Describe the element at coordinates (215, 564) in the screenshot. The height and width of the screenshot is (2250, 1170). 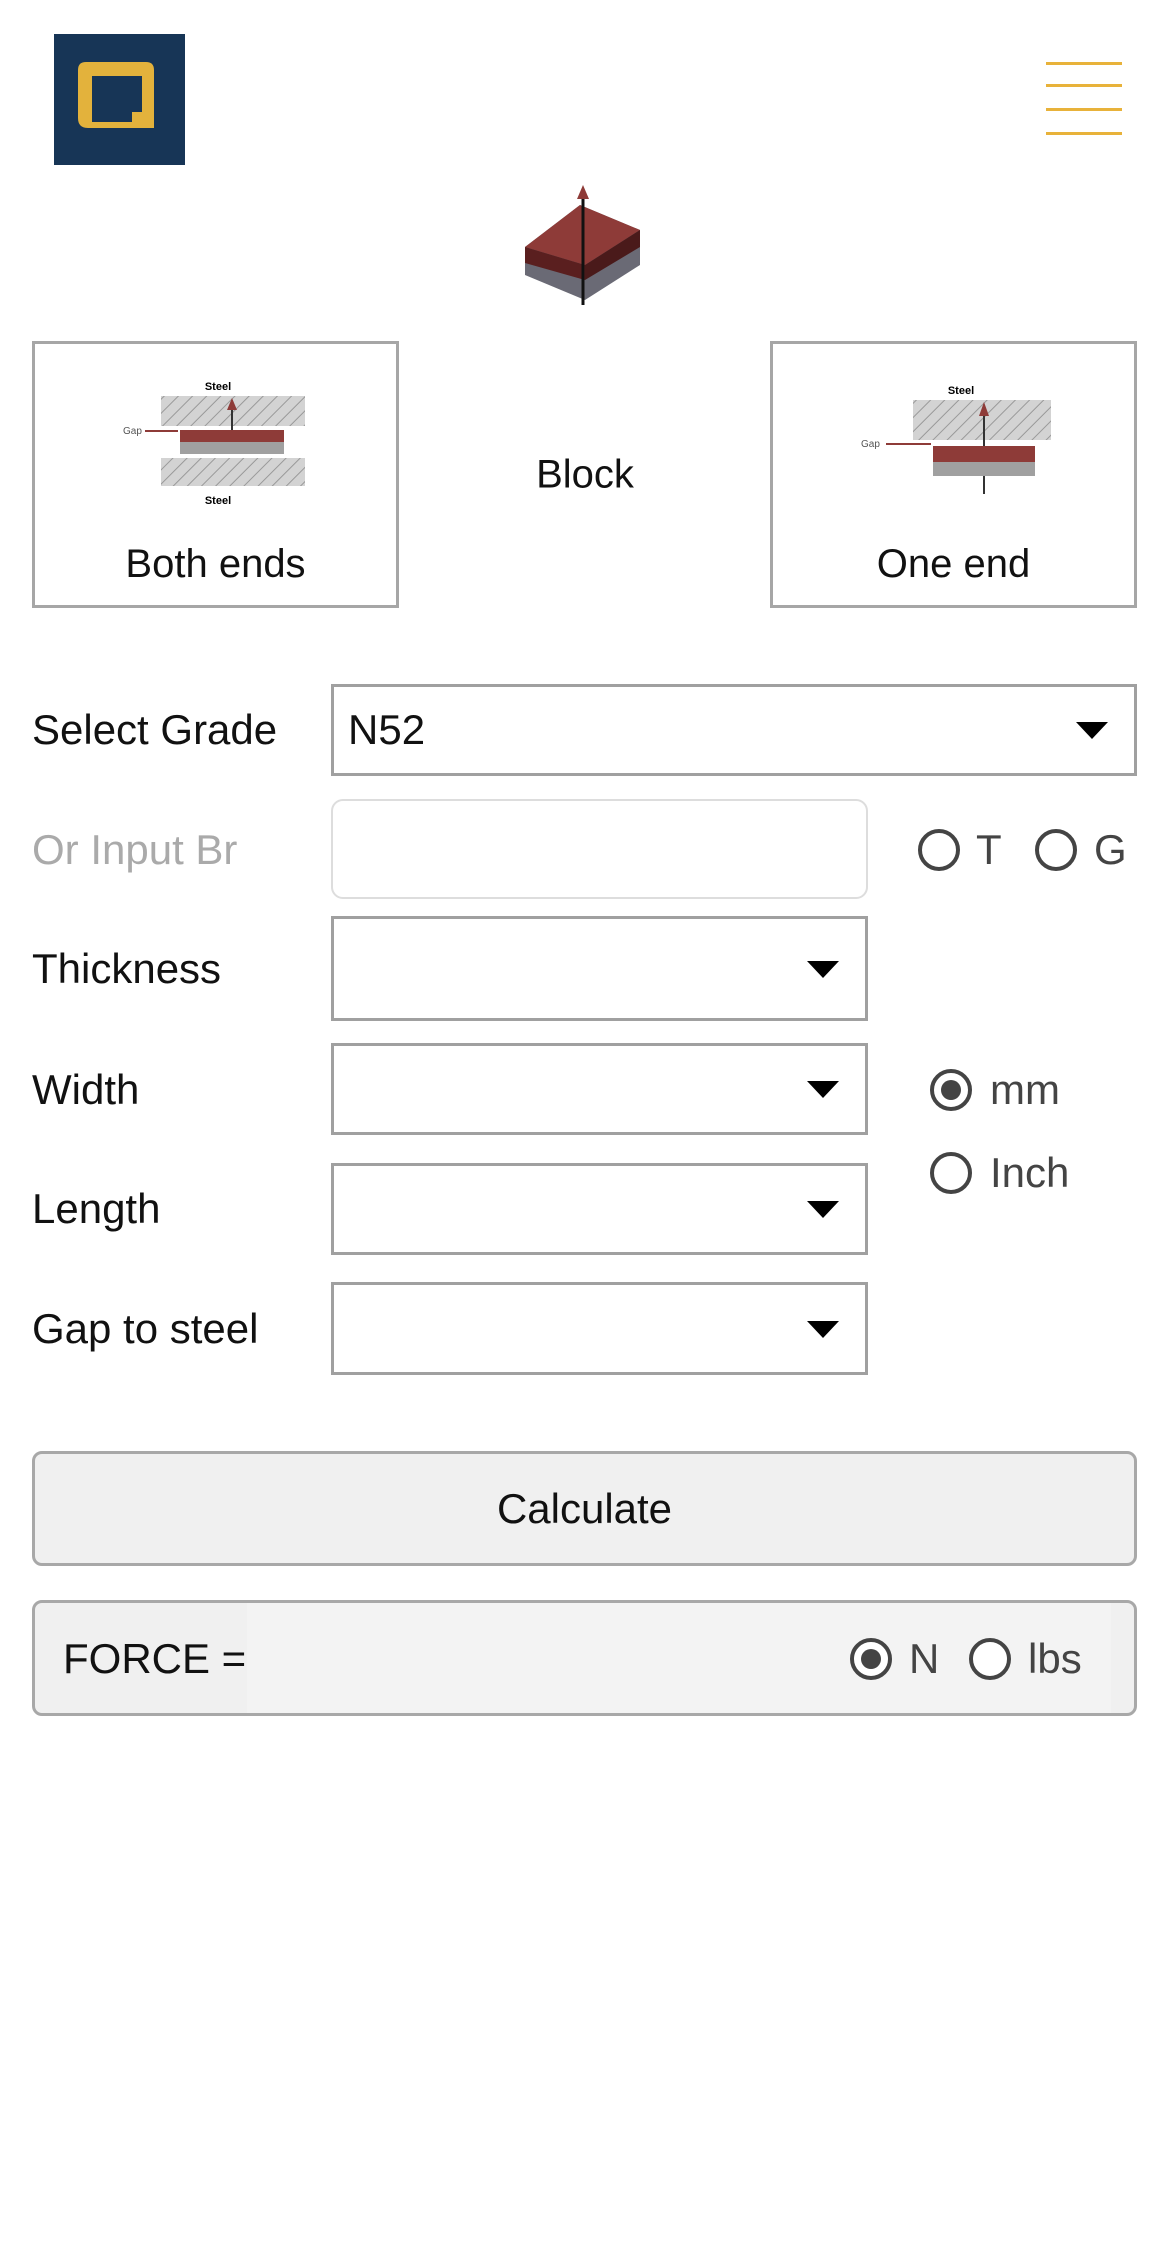
I see `option-label: Both ends` at that location.